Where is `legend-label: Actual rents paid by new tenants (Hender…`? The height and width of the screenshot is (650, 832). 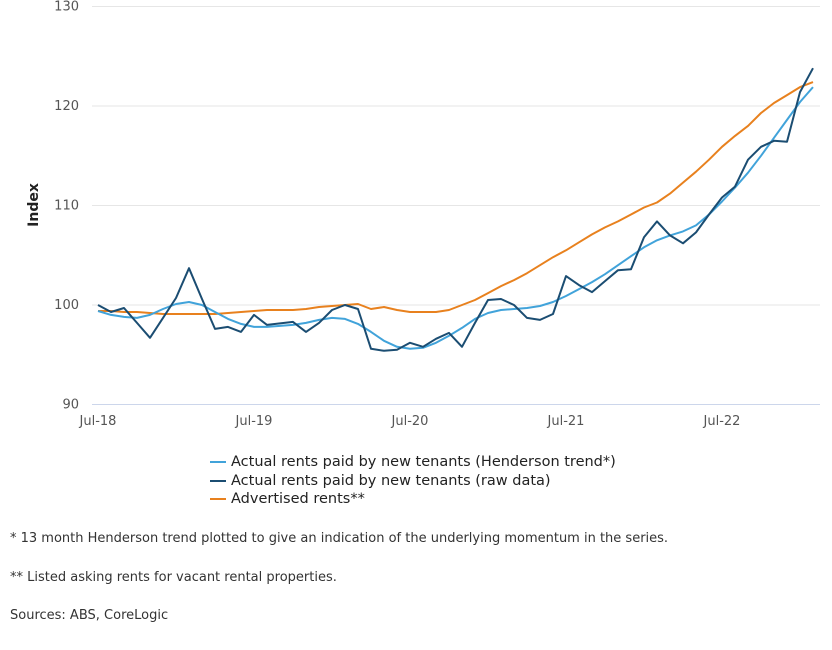 legend-label: Actual rents paid by new tenants (Hender… is located at coordinates (423, 462).